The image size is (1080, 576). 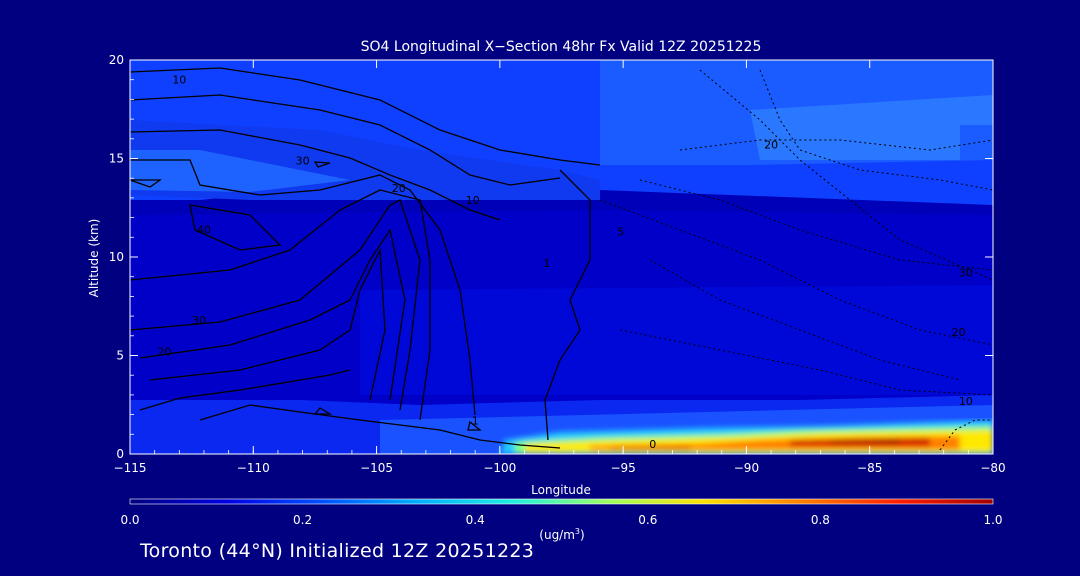 What do you see at coordinates (116, 257) in the screenshot?
I see `y-tick-label: 10` at bounding box center [116, 257].